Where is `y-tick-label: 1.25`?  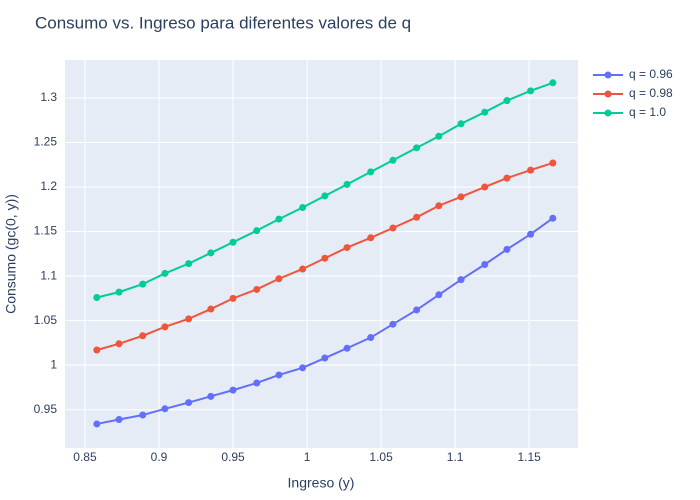
y-tick-label: 1.25 is located at coordinates (46, 142).